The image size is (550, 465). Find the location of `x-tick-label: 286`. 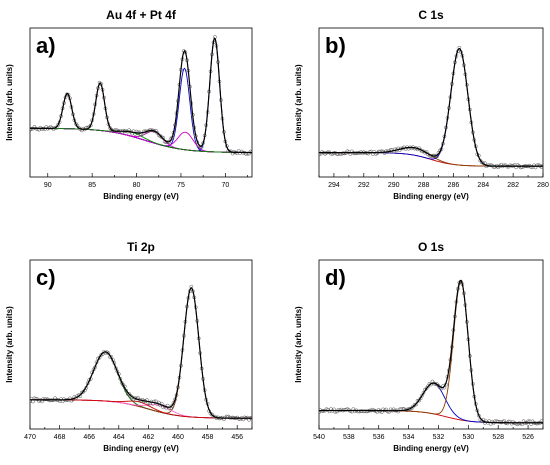

x-tick-label: 286 is located at coordinates (454, 185).